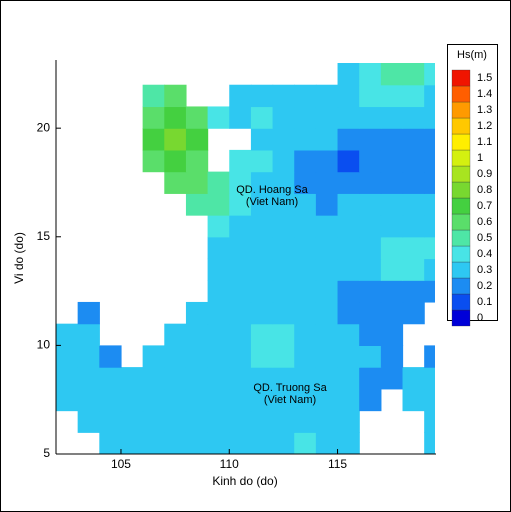  I want to click on colorbar-label: 0.7, so click(484, 206).